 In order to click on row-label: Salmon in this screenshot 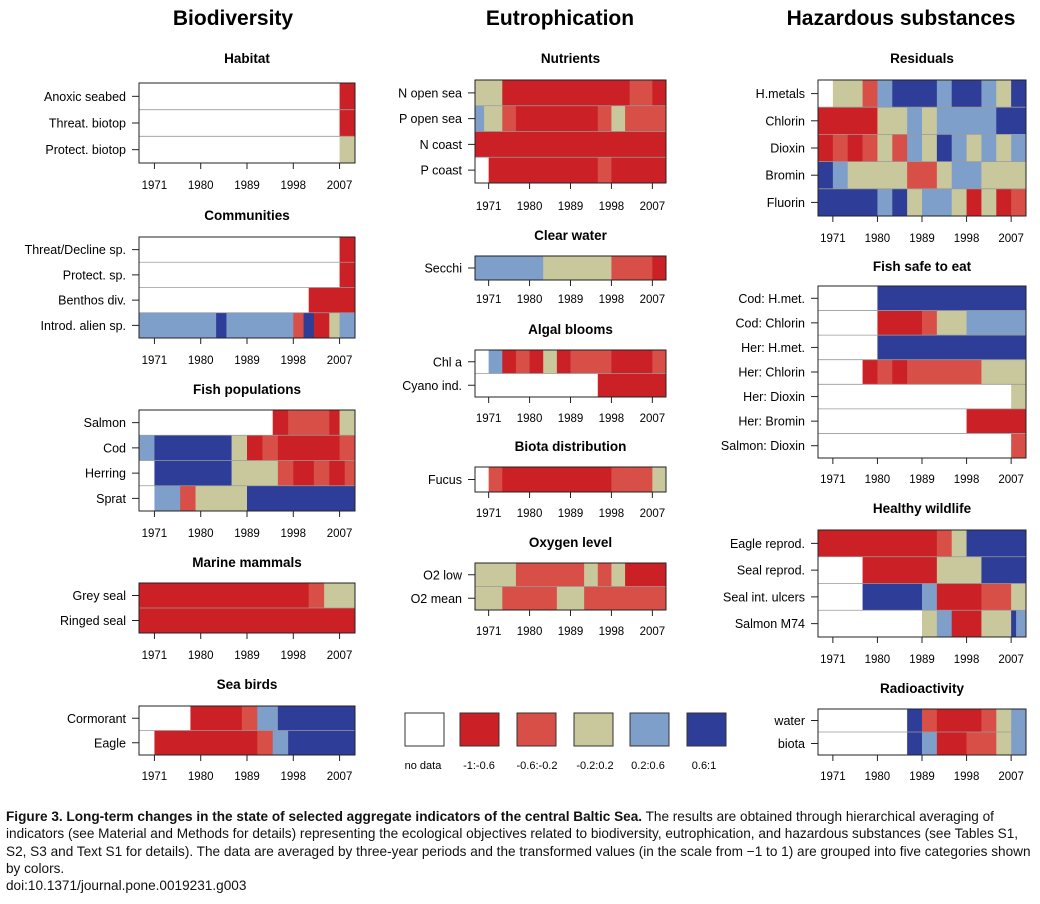, I will do `click(105, 423)`.